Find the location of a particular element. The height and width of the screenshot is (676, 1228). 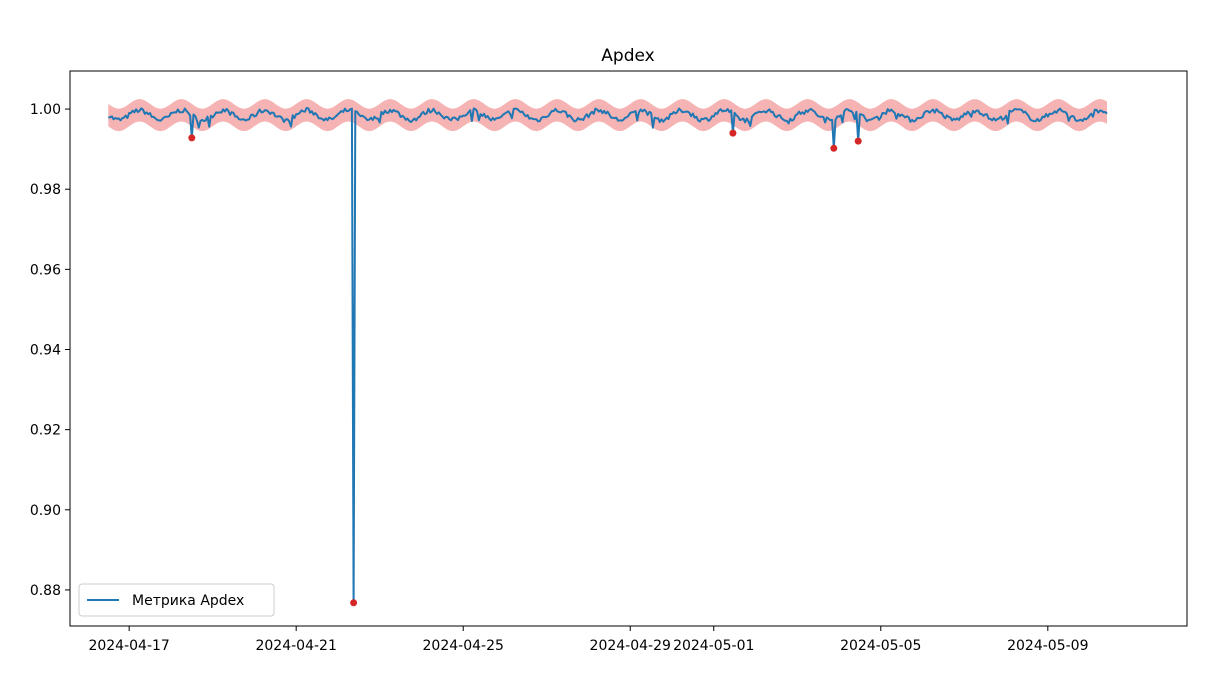

legend-box is located at coordinates (176, 600).